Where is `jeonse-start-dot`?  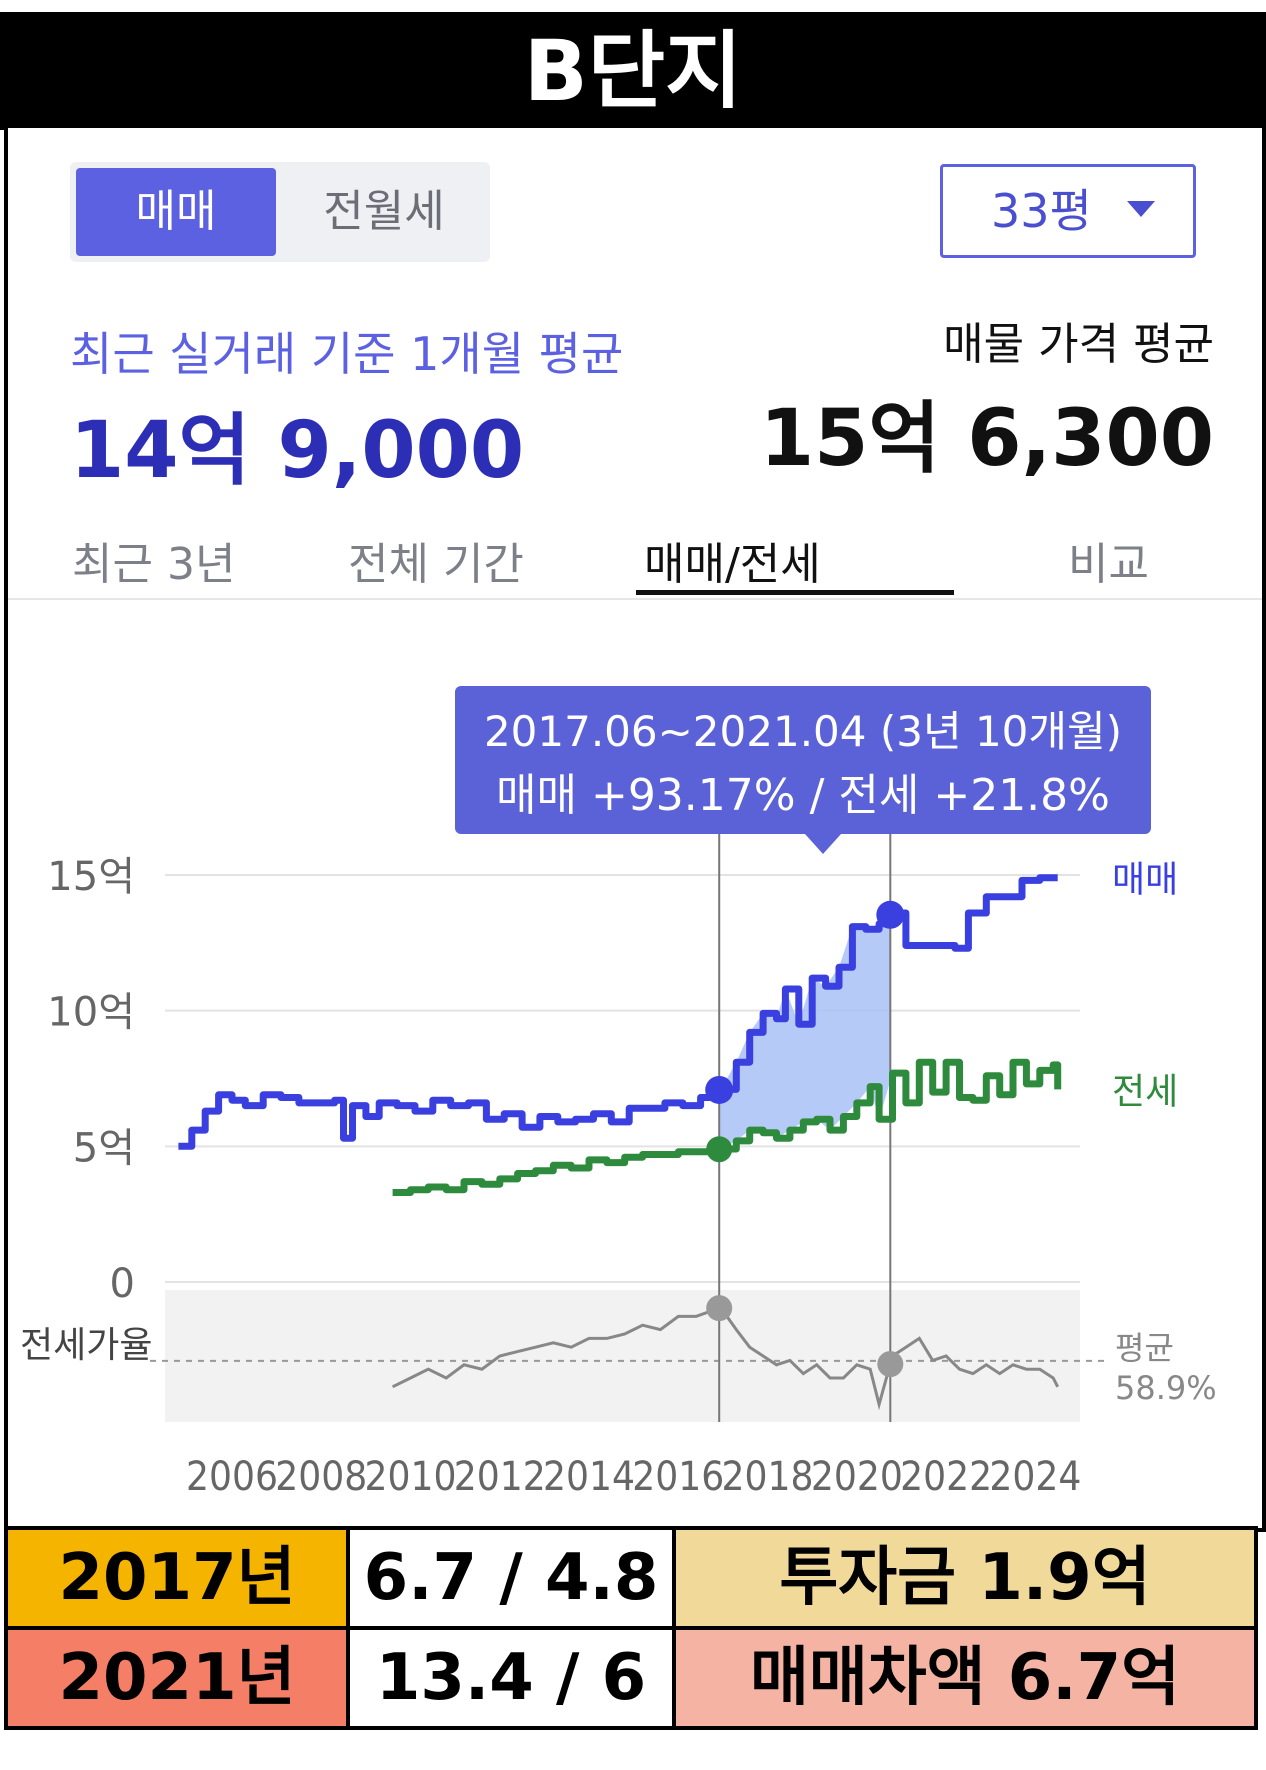 jeonse-start-dot is located at coordinates (719, 1149).